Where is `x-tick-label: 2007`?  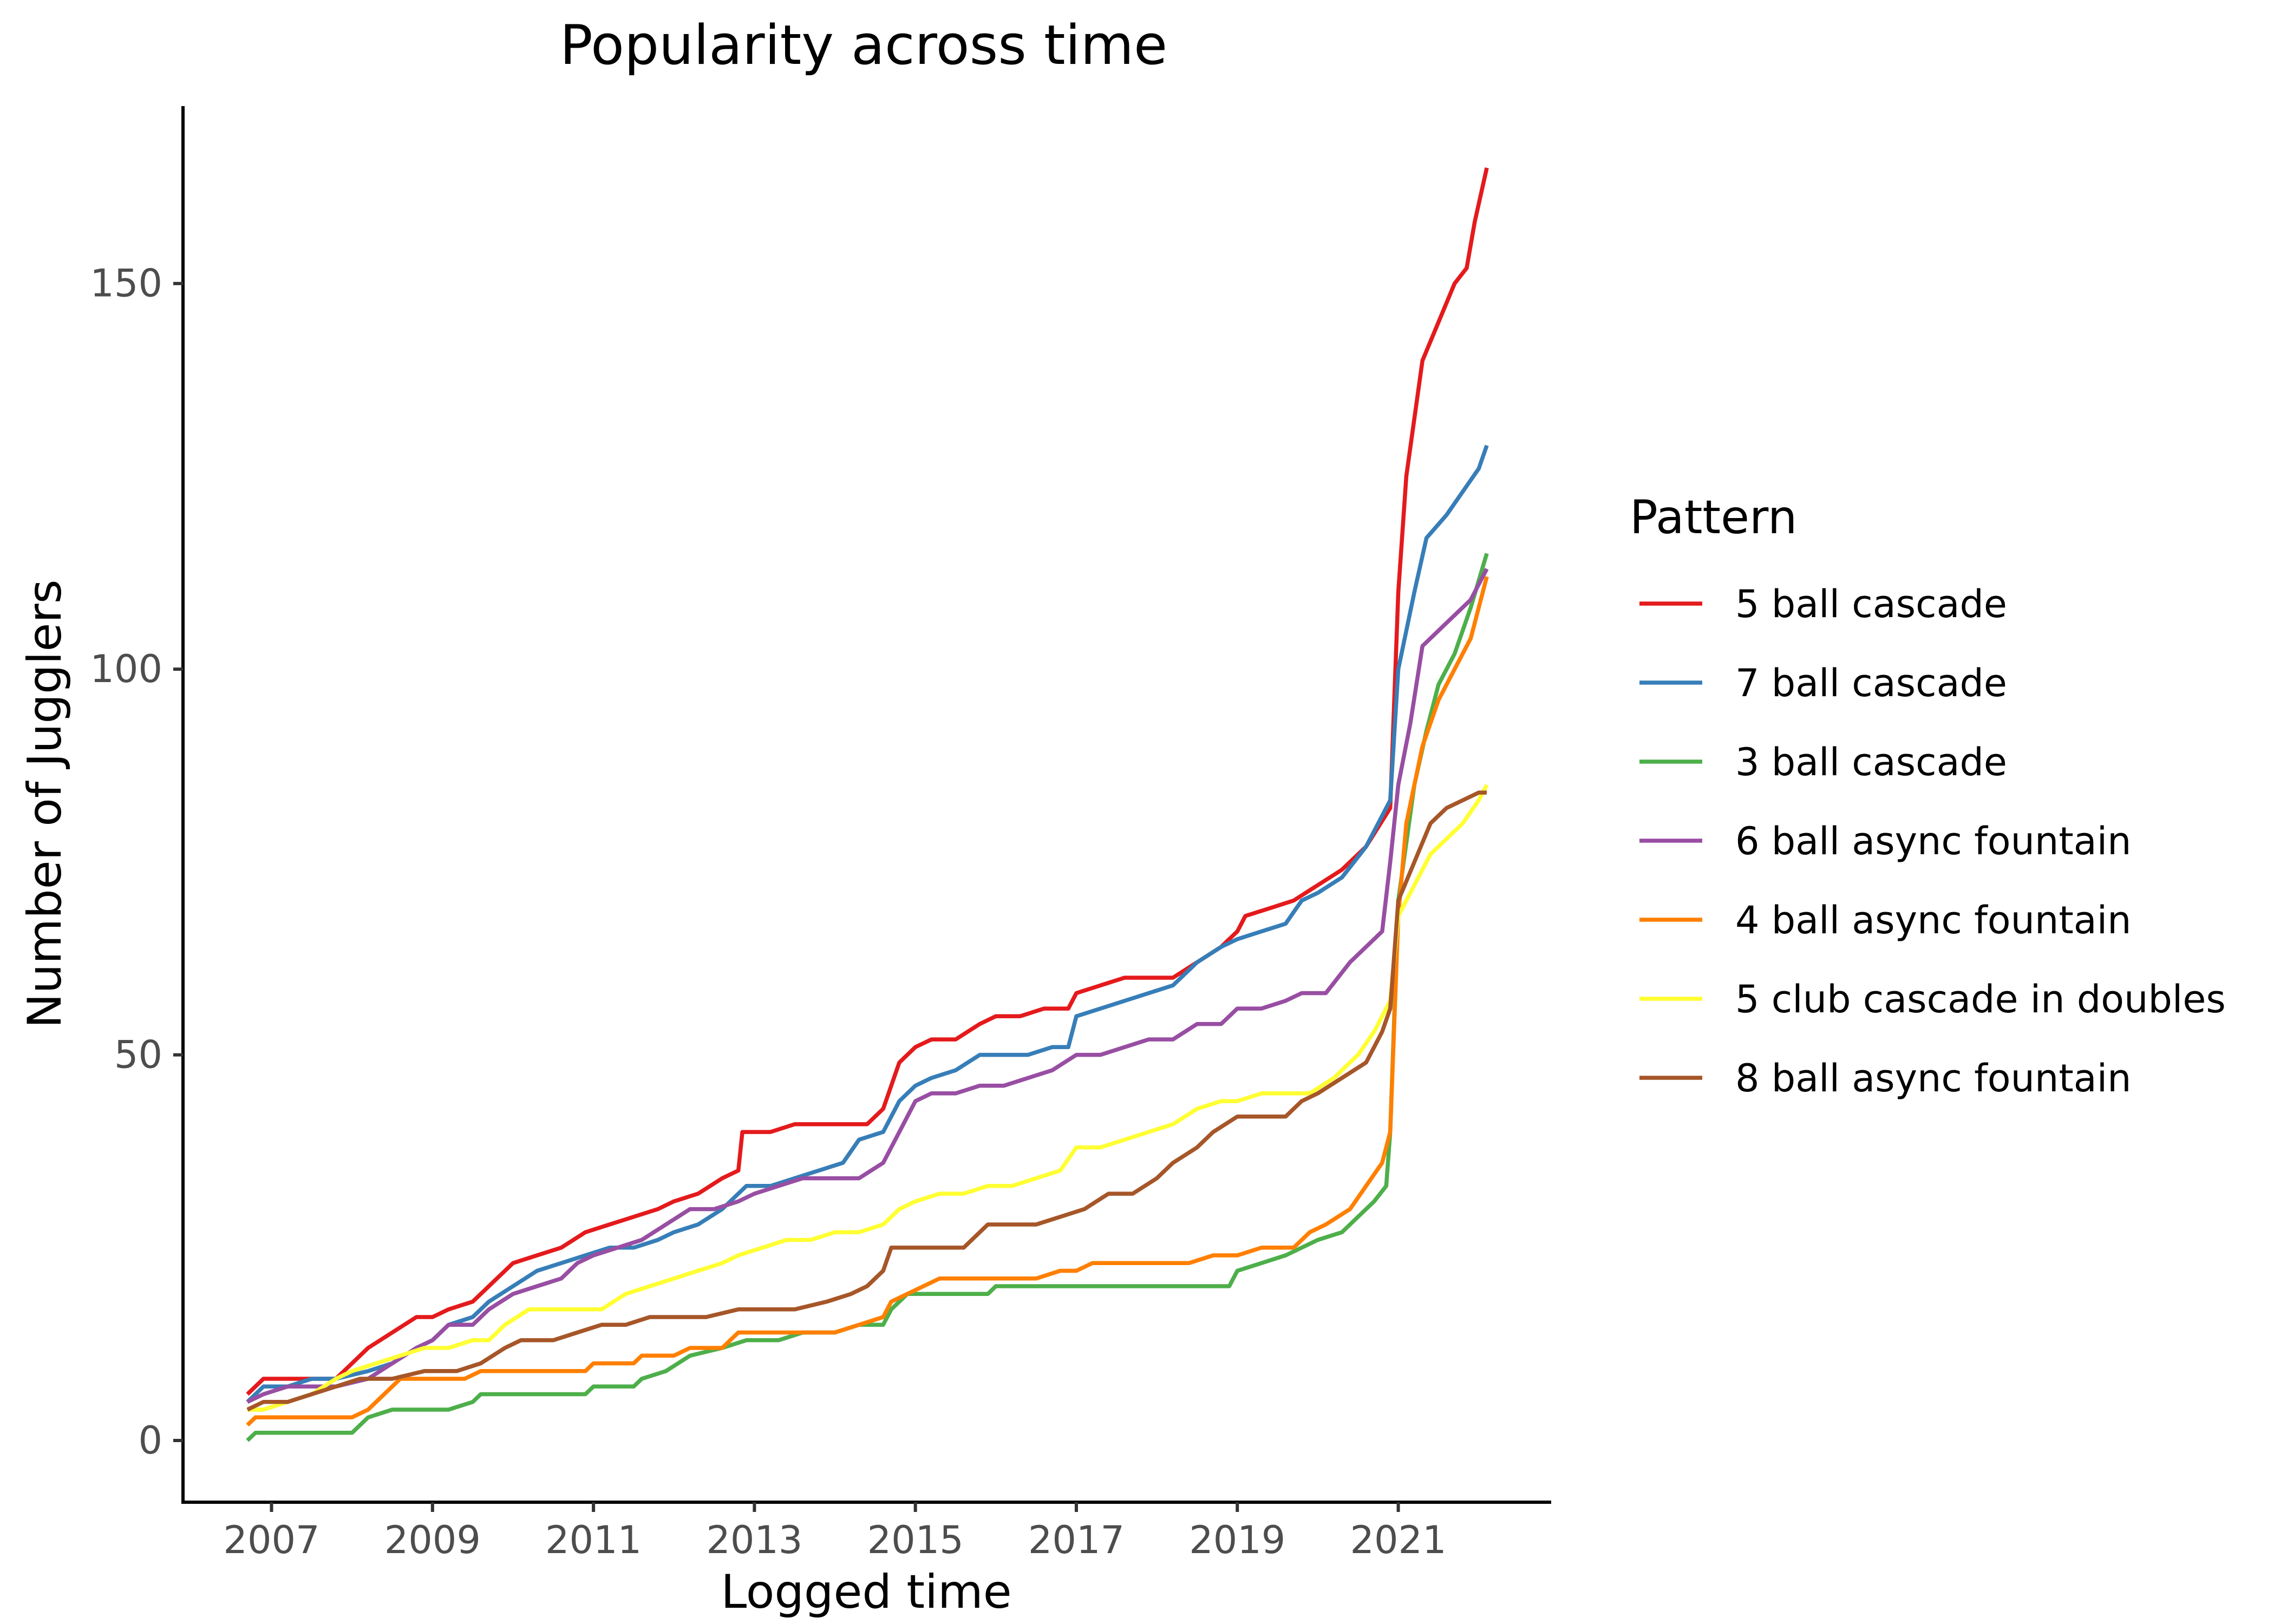
x-tick-label: 2007 is located at coordinates (271, 1540).